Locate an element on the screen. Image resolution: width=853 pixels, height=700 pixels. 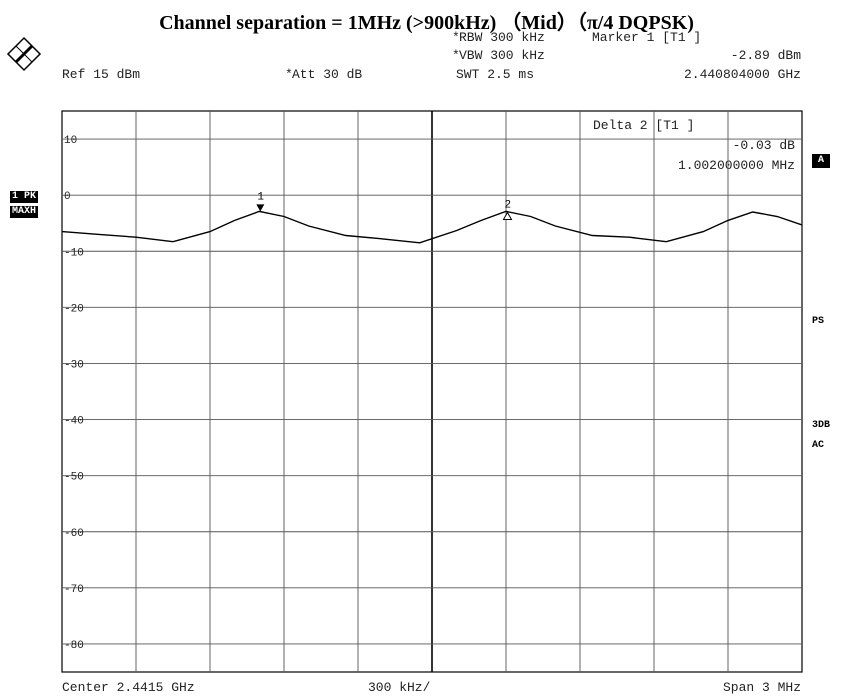
vbw-star: * is located at coordinates (456, 55).